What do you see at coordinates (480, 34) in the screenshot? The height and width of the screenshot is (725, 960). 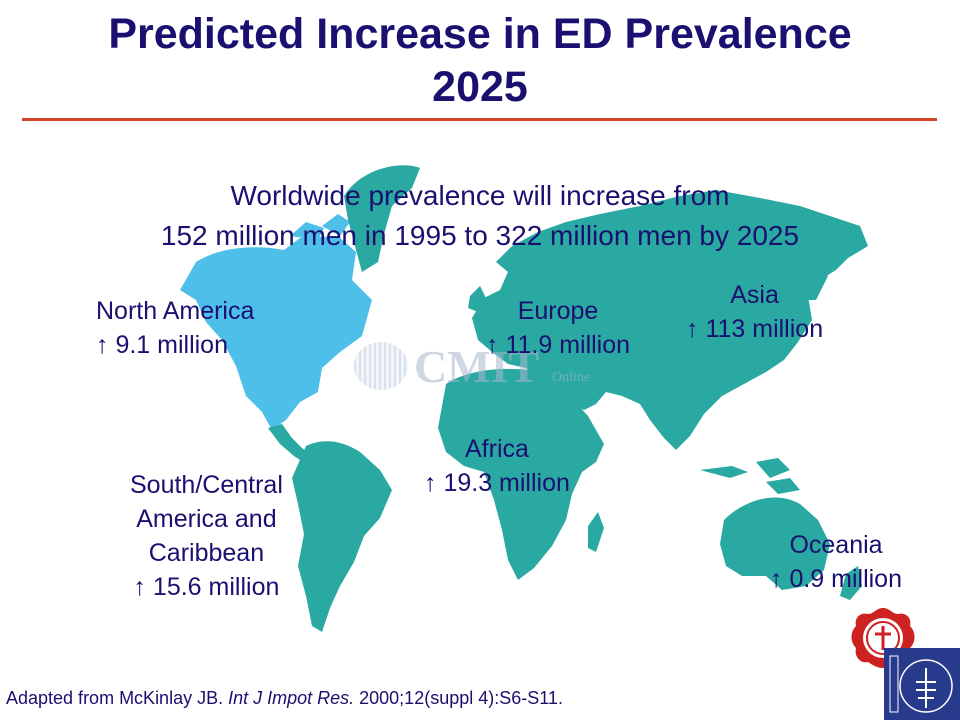 I see `title-line-1: Predicted Increase in ED Prevalence` at bounding box center [480, 34].